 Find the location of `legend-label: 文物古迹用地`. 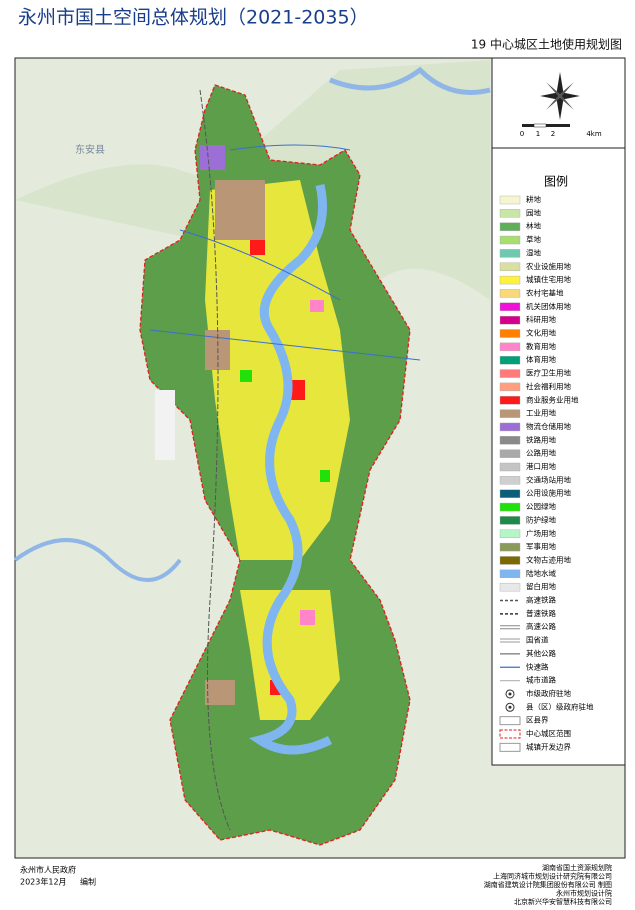

legend-label: 文物古迹用地 is located at coordinates (548, 559).